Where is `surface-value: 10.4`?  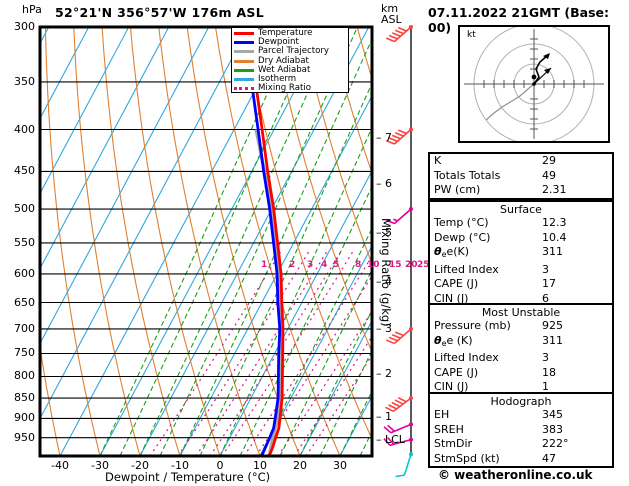 surface-value: 10.4 is located at coordinates (554, 237).